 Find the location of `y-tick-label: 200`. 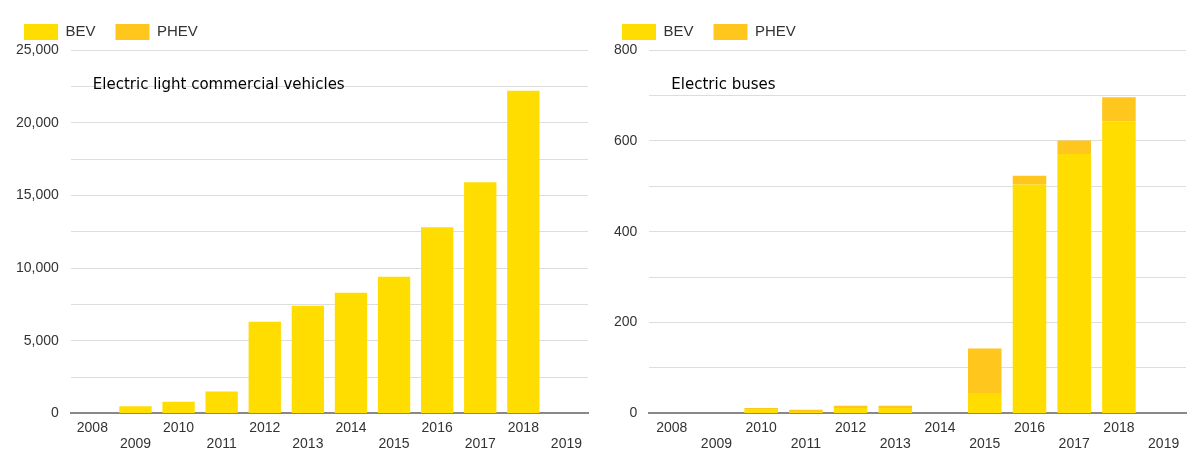

y-tick-label: 200 is located at coordinates (626, 321).